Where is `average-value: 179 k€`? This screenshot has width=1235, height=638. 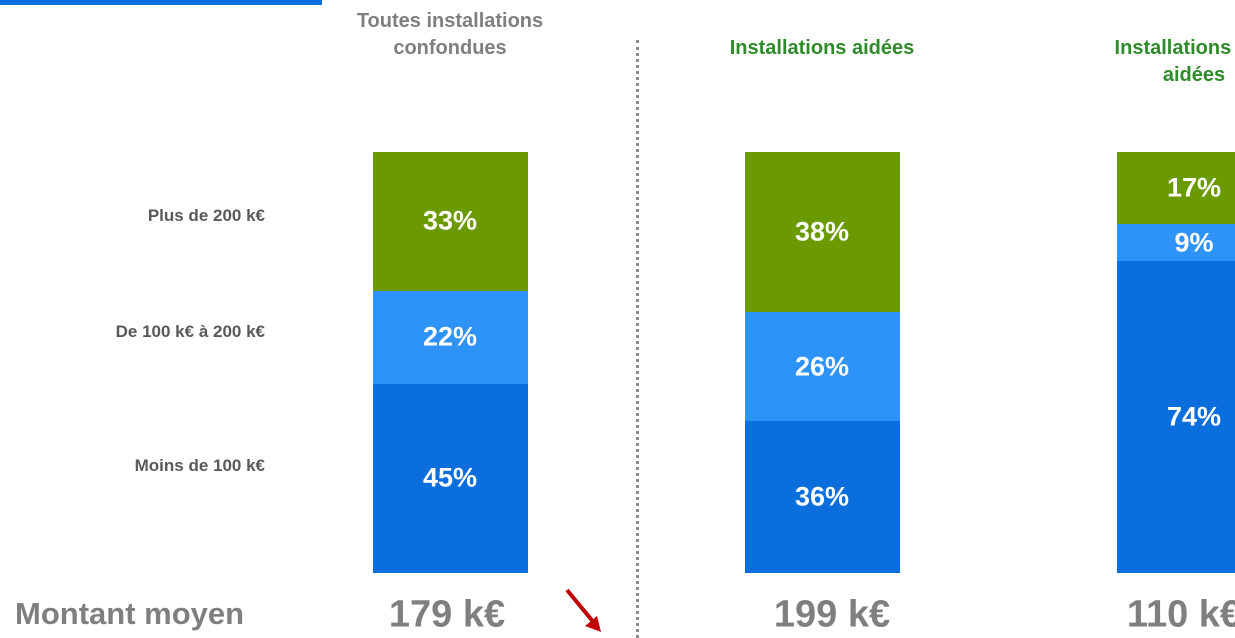
average-value: 179 k€ is located at coordinates (447, 614).